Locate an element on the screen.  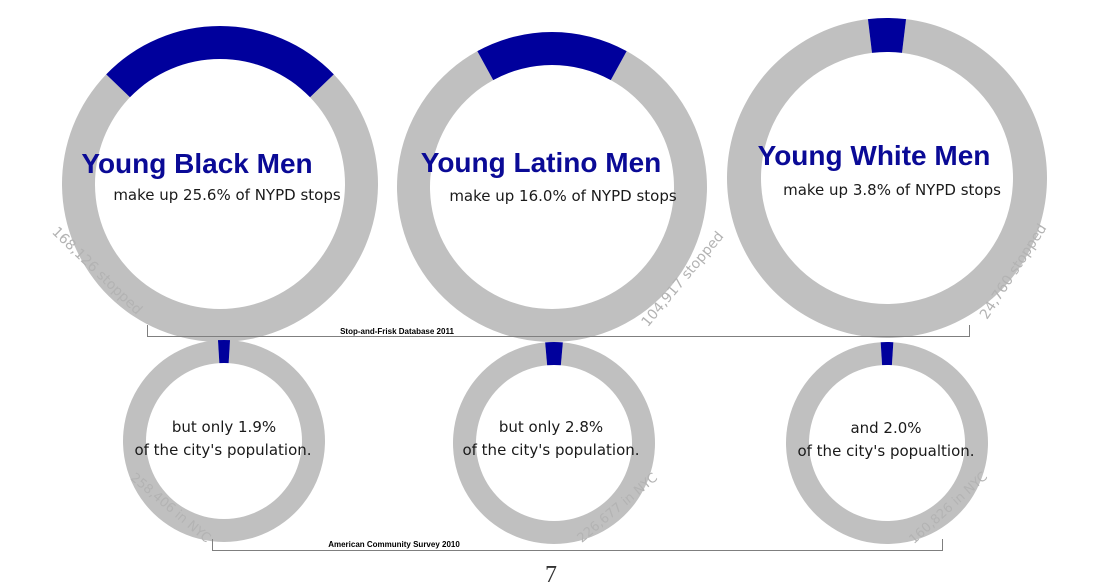
population-white-line2: of the city's popualtion. is located at coordinates (885, 451).